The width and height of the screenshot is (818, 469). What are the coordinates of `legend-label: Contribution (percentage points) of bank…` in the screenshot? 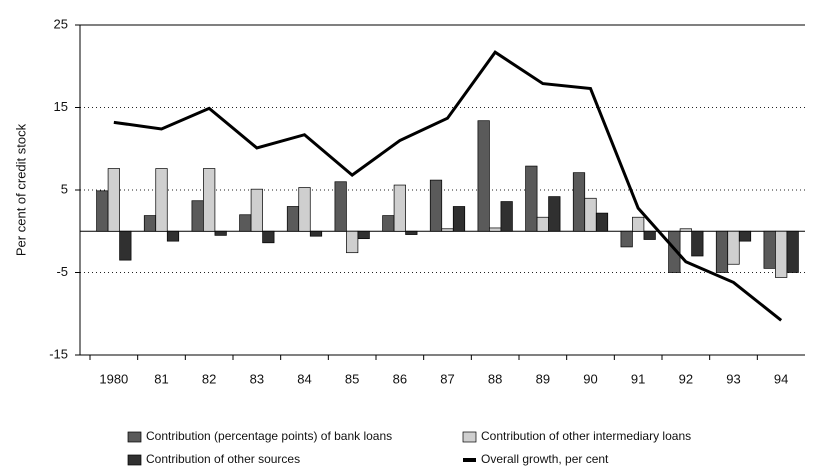 It's located at (269, 436).